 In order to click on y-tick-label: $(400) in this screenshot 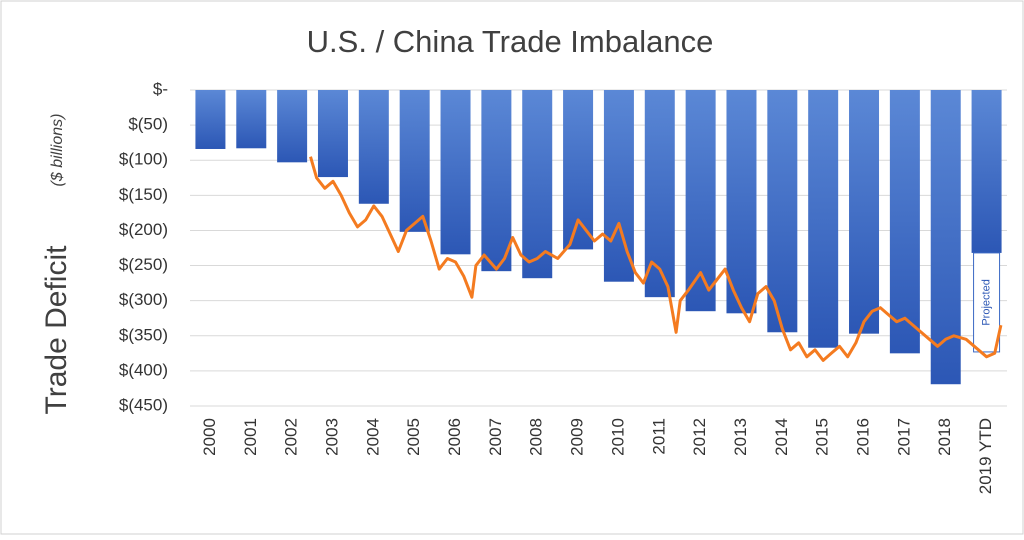, I will do `click(143, 369)`.